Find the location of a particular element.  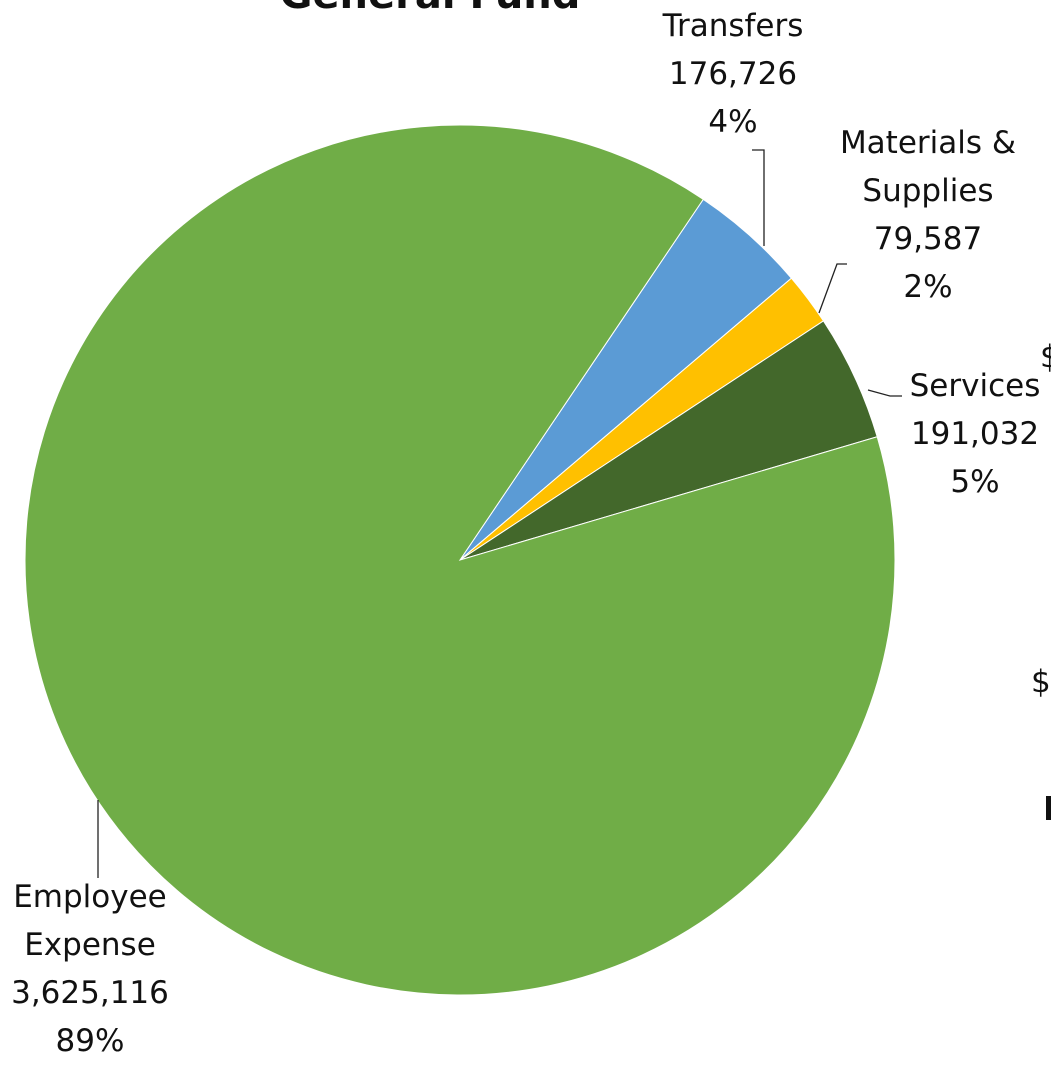

slice-percent-3: 5% is located at coordinates (974, 482).